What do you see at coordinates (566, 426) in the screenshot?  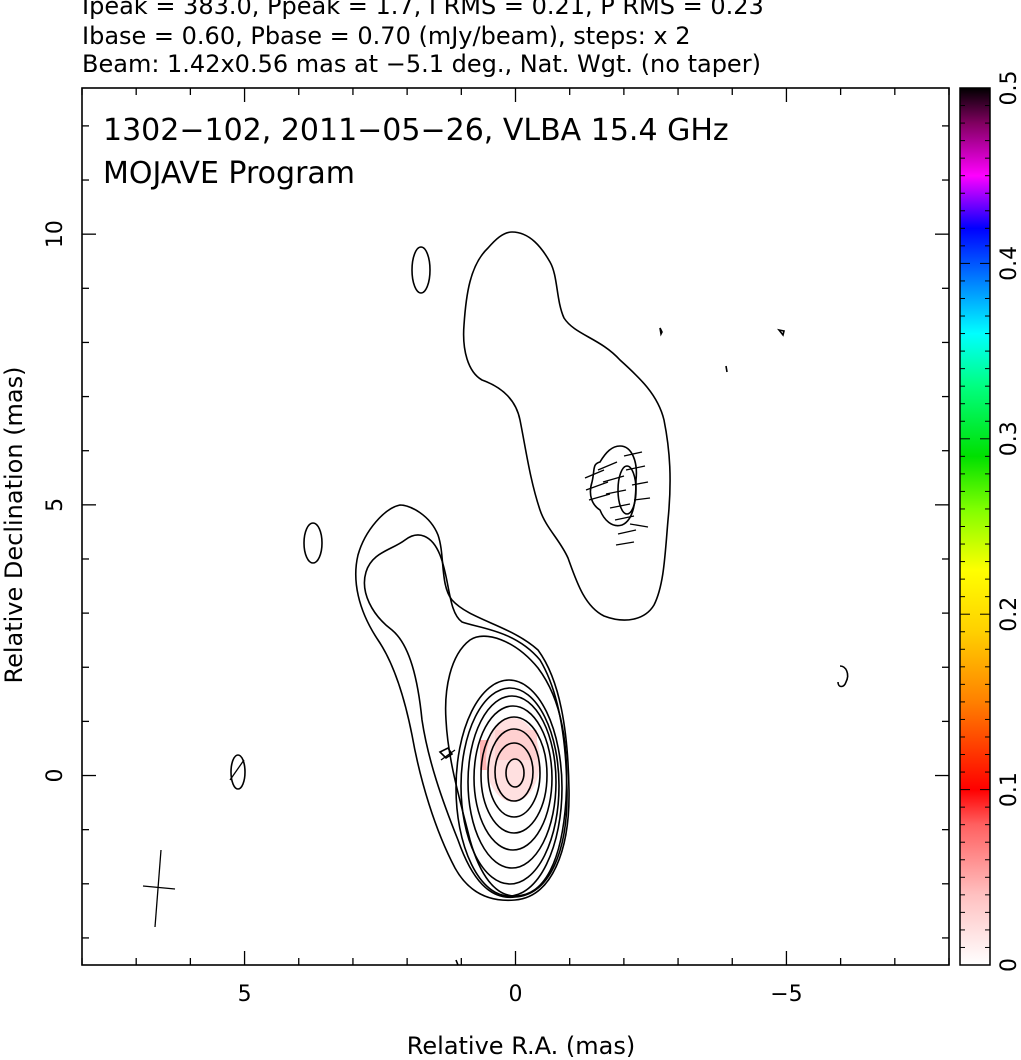 I see `jet-contours` at bounding box center [566, 426].